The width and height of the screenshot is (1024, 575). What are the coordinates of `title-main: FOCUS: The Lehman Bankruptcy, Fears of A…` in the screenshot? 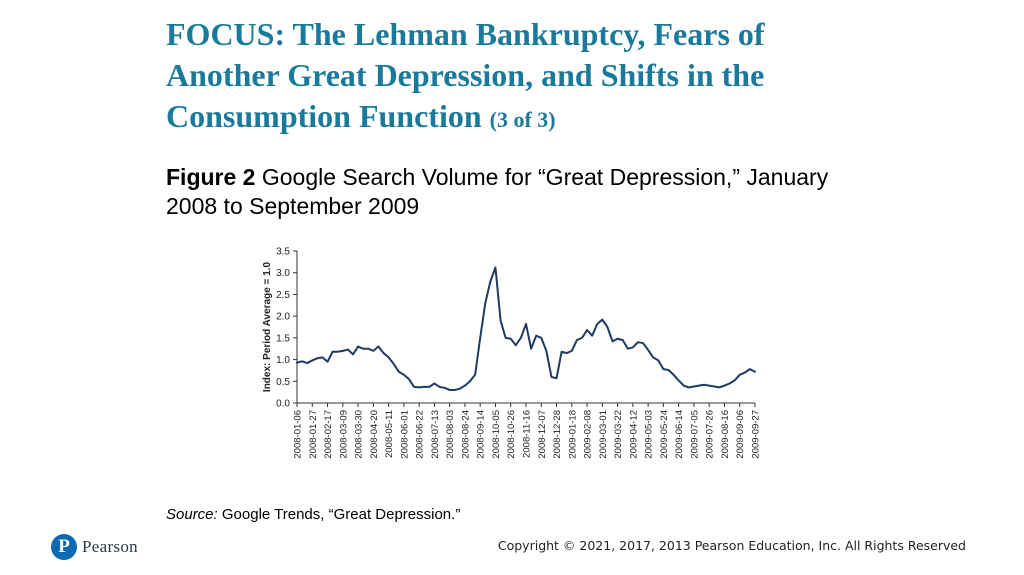 It's located at (465, 75).